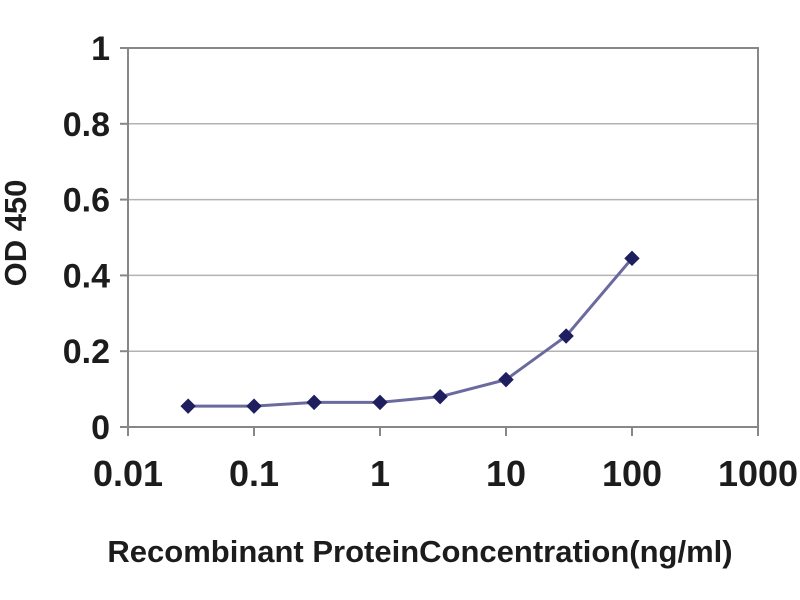  Describe the element at coordinates (128, 473) in the screenshot. I see `x-tick-label: 0.01` at that location.